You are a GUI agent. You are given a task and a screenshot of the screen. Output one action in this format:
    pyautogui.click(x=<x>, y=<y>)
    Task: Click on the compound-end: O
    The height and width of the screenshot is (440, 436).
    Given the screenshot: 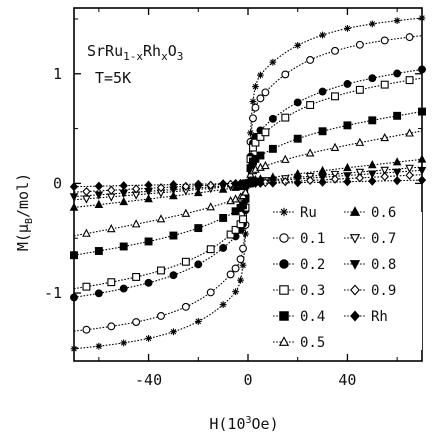 What is the action you would take?
    pyautogui.click(x=172, y=51)
    